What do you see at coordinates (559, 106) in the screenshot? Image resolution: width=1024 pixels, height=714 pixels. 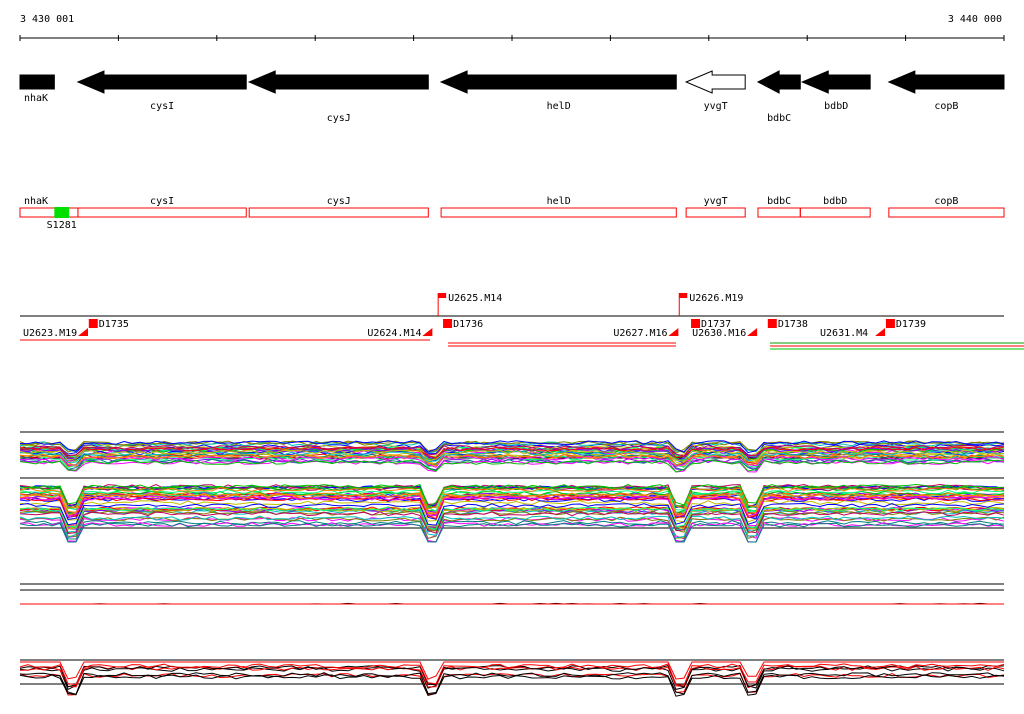 I see `gene-label-helD: helD` at bounding box center [559, 106].